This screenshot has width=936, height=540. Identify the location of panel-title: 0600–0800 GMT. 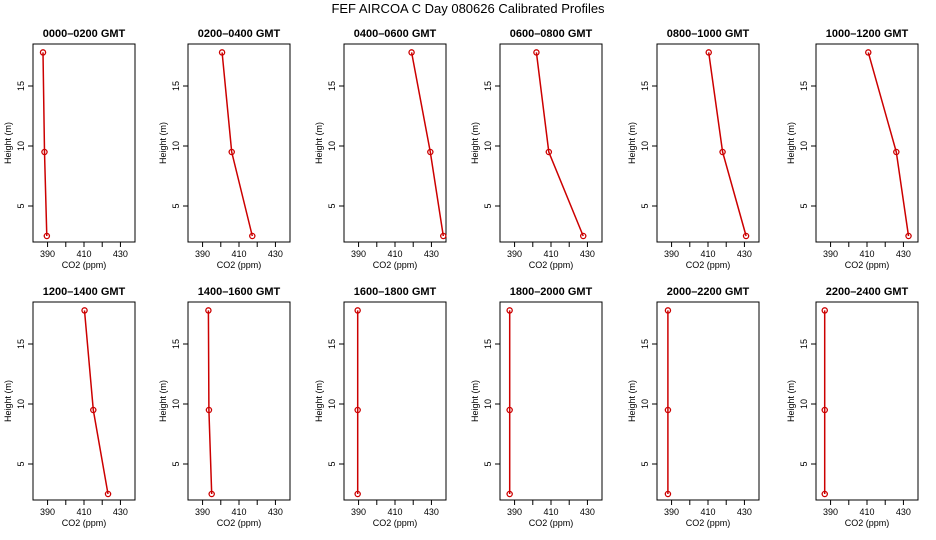
(551, 34).